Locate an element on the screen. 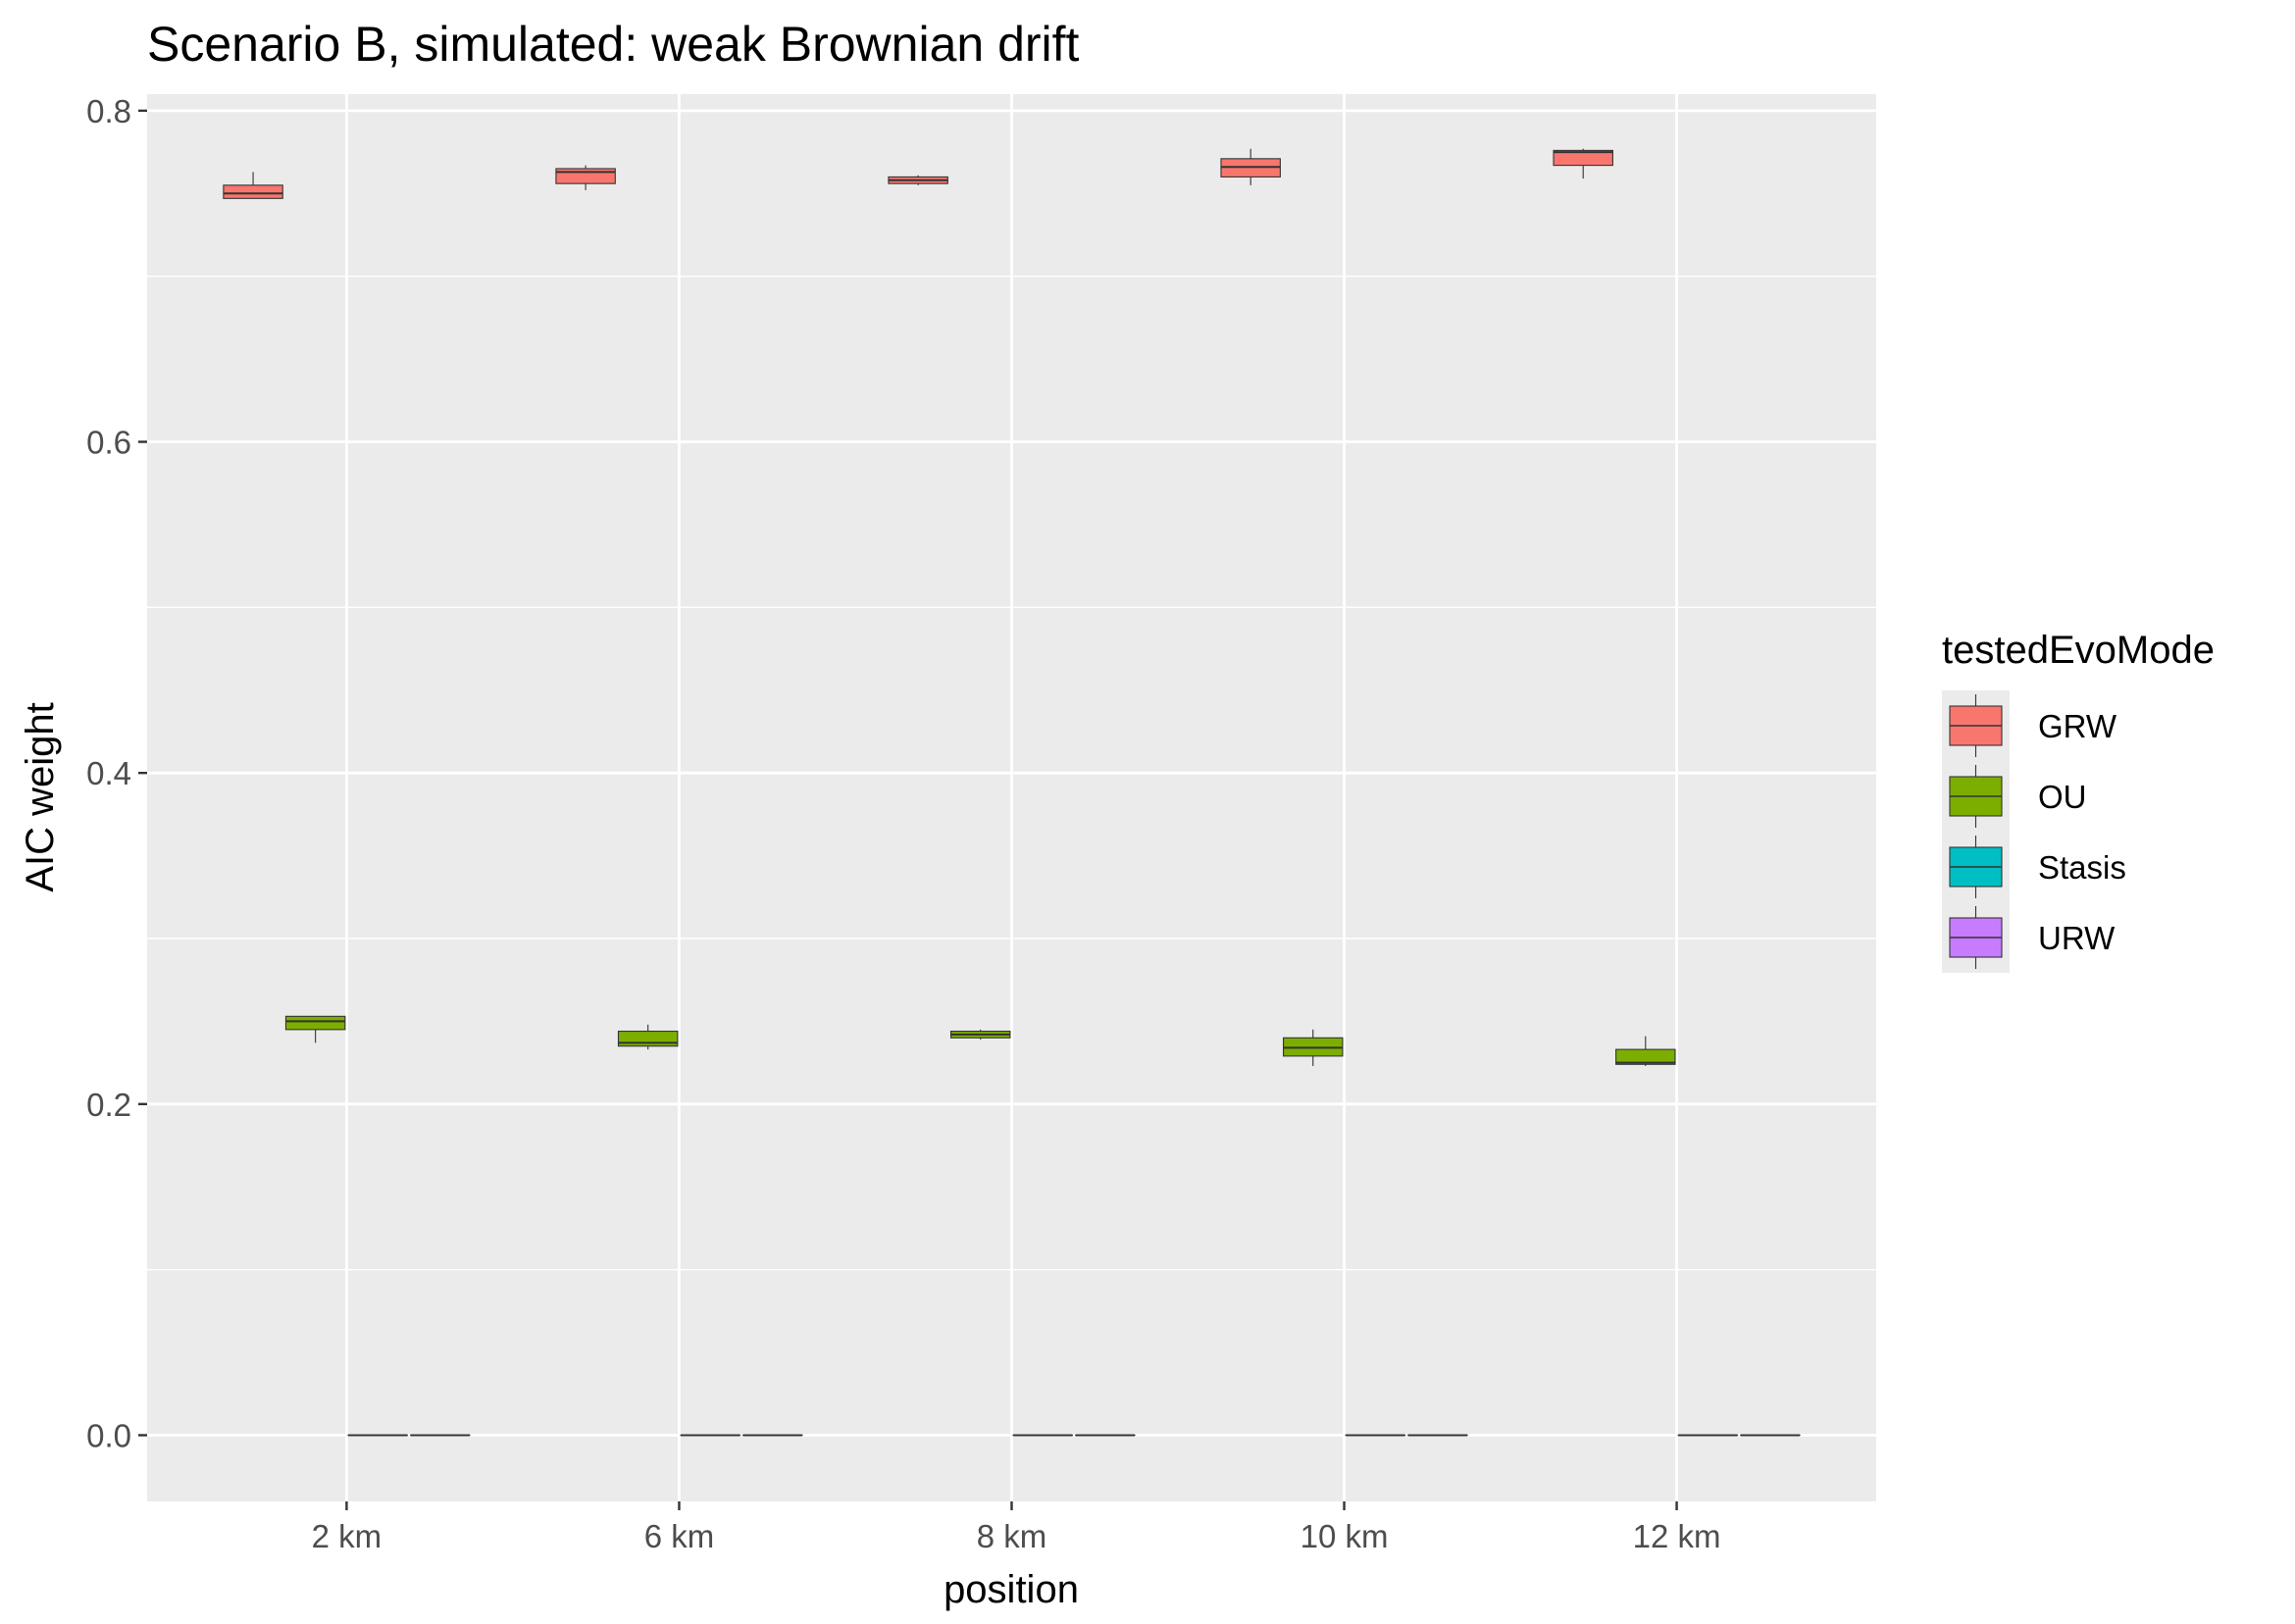 The height and width of the screenshot is (1624, 2295). legend-label: Stasis is located at coordinates (2082, 867).